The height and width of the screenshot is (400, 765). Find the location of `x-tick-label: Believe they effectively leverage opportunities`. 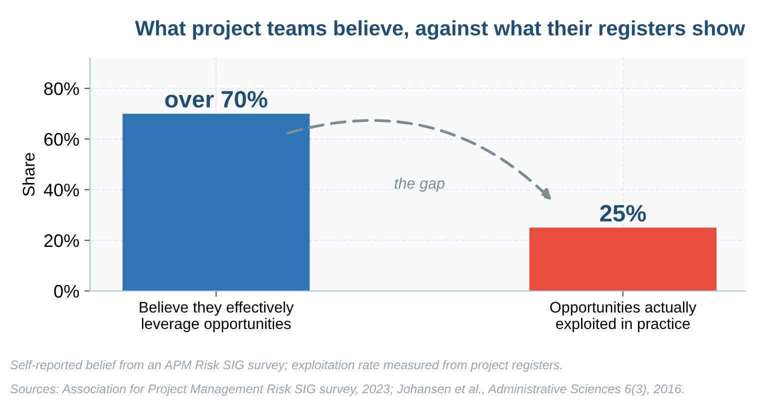

x-tick-label: Believe they effectively leverage opportunities is located at coordinates (217, 316).